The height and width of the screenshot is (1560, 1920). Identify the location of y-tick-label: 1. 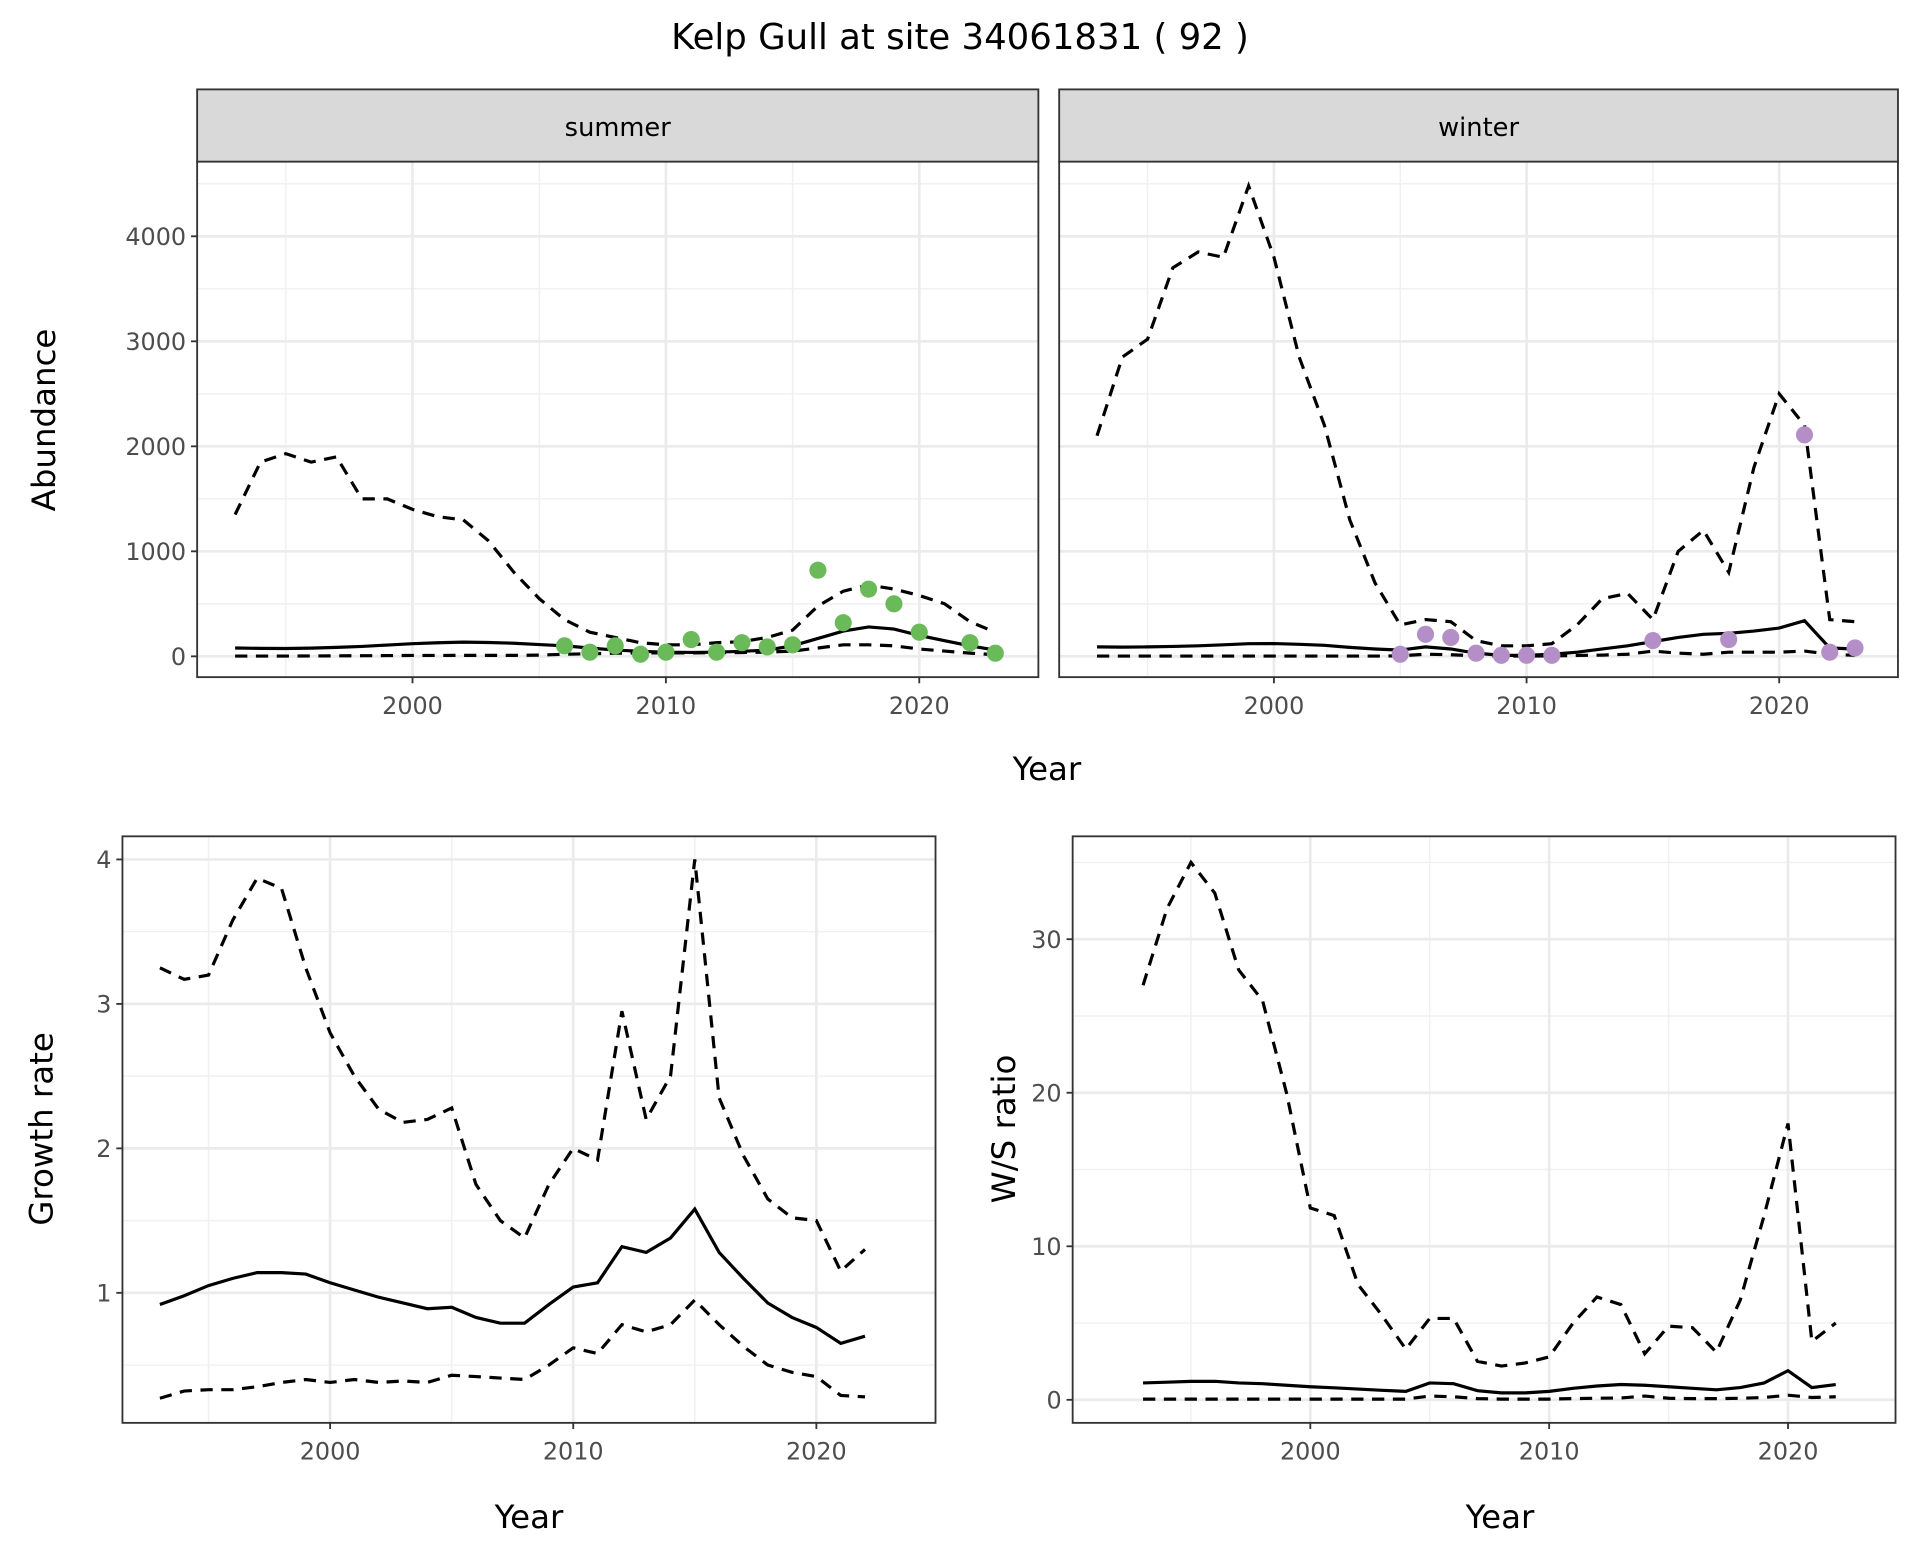
(103, 1293).